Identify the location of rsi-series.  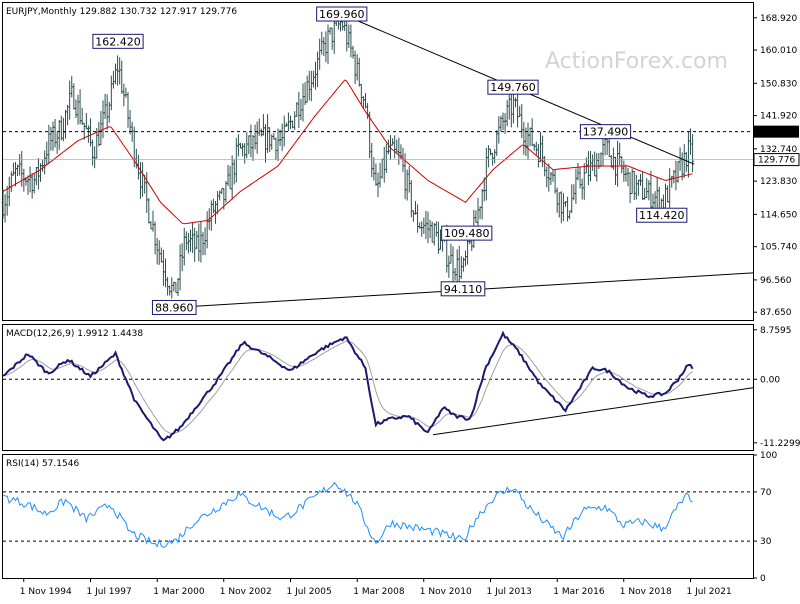
(377, 515).